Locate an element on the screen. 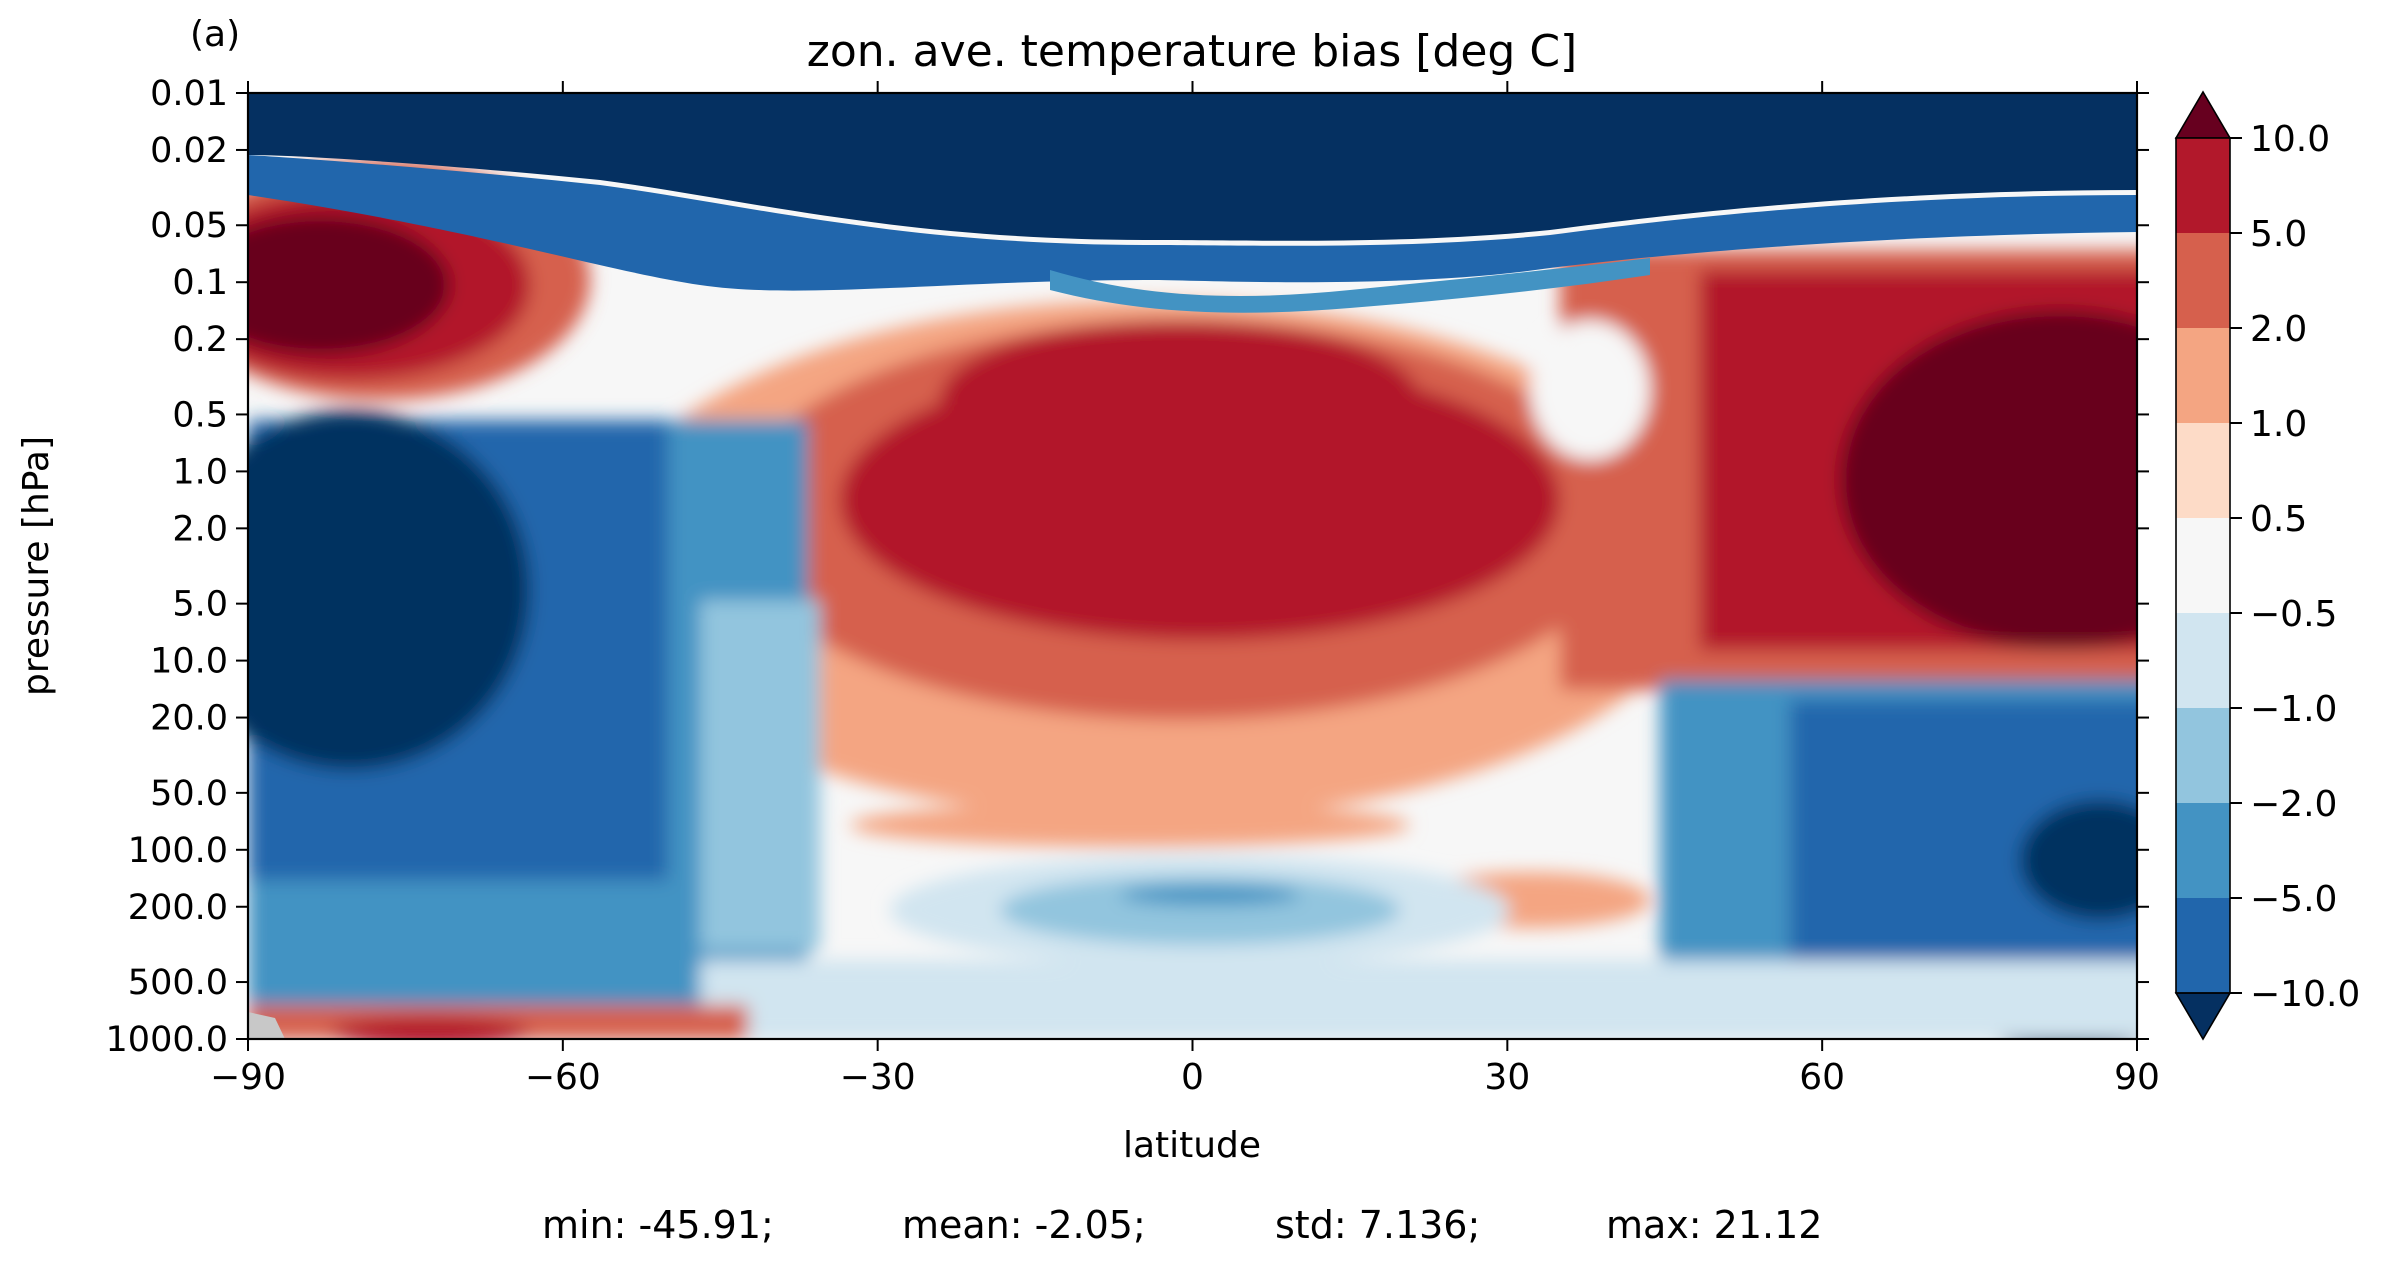 Image resolution: width=2397 pixels, height=1263 pixels. y-axis-label: pressure [hPa] is located at coordinates (36, 566).